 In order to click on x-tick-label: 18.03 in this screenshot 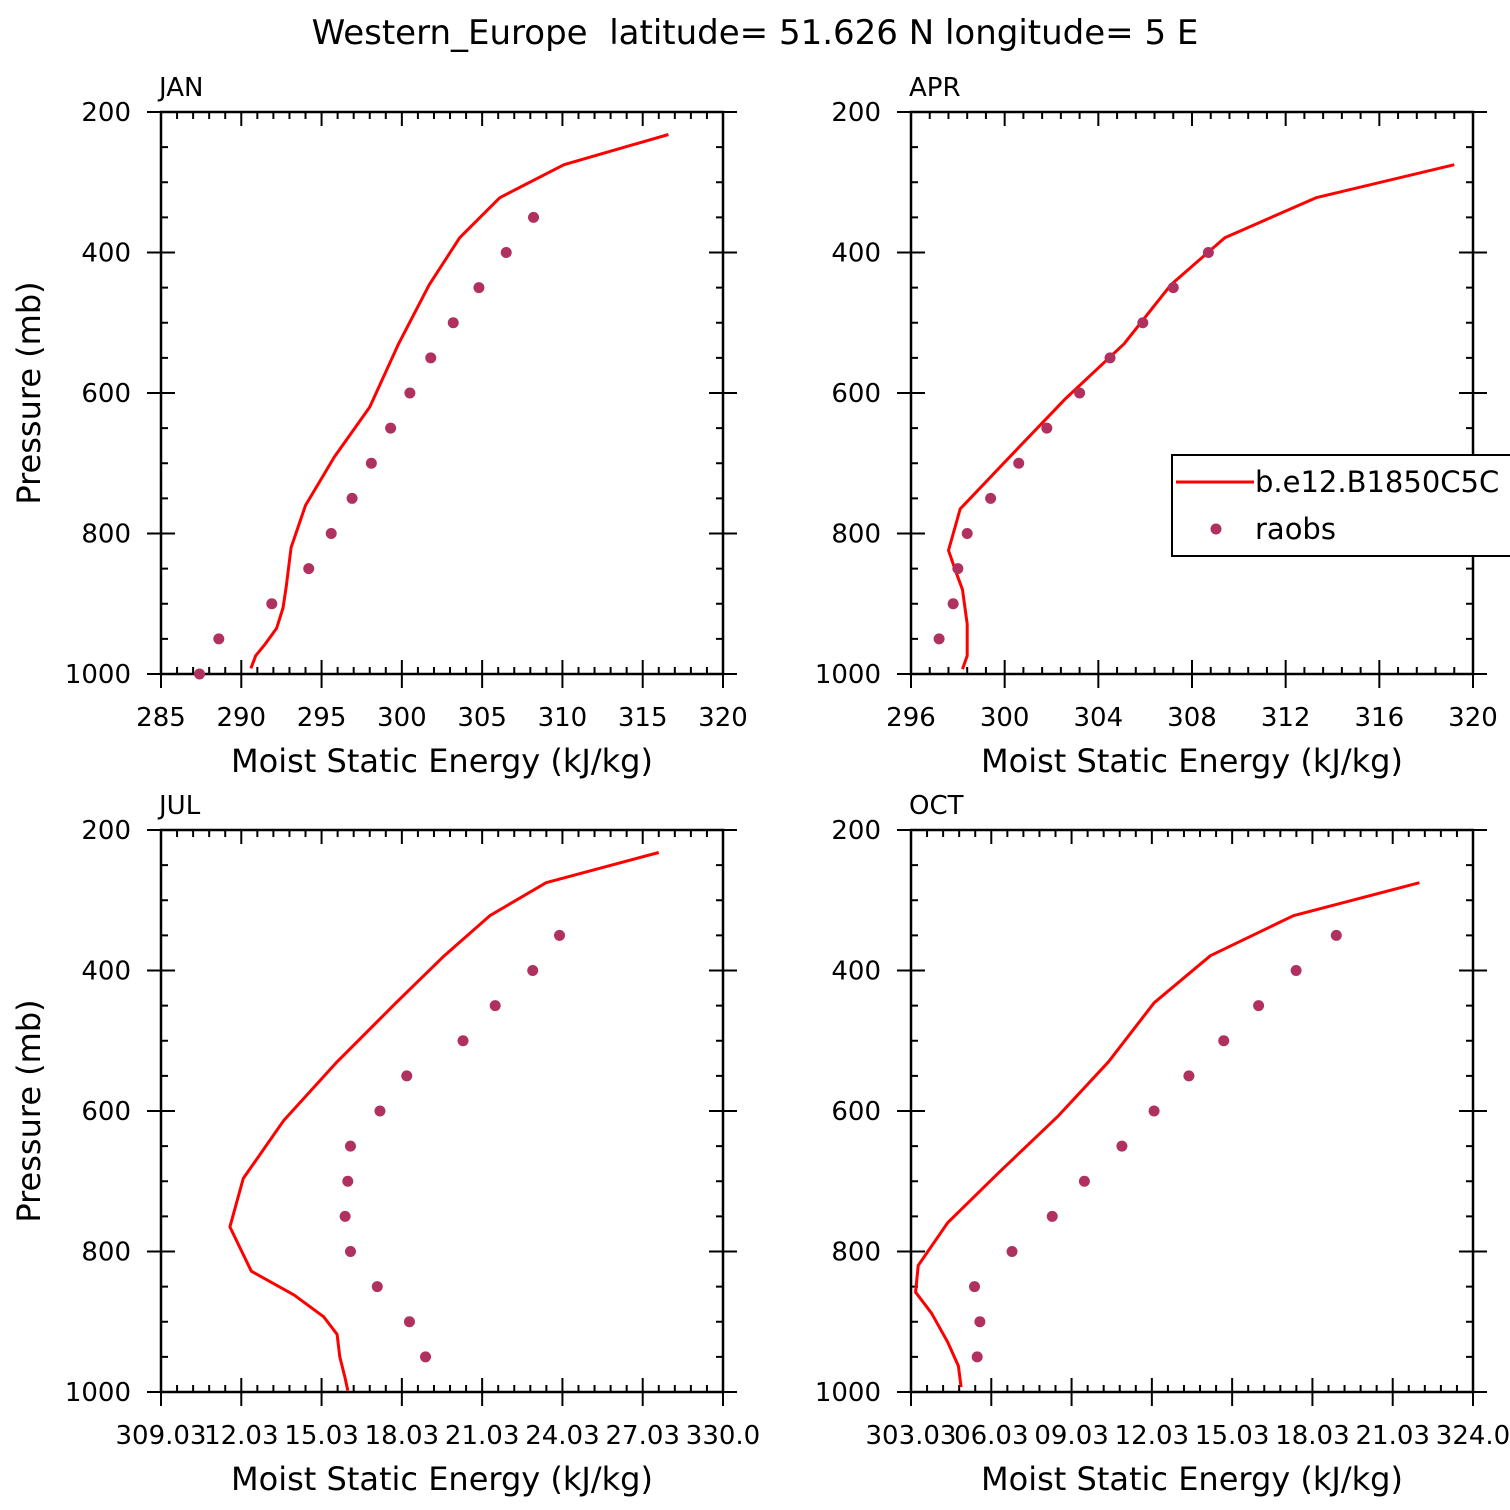, I will do `click(402, 1436)`.